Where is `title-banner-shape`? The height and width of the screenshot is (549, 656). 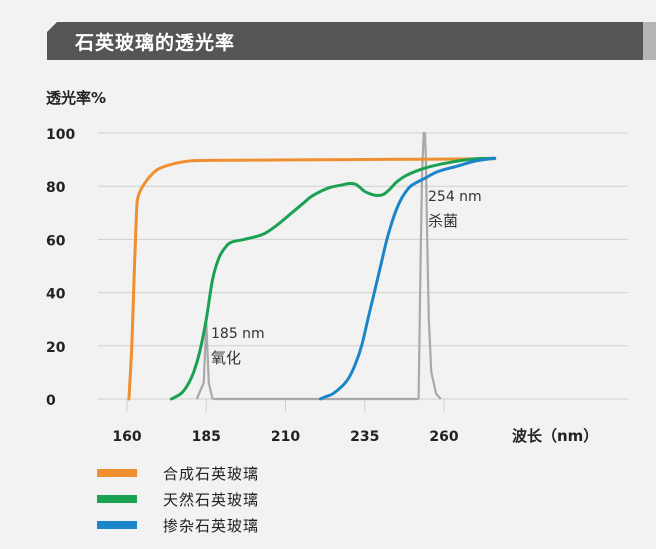
title-banner-shape is located at coordinates (351, 41).